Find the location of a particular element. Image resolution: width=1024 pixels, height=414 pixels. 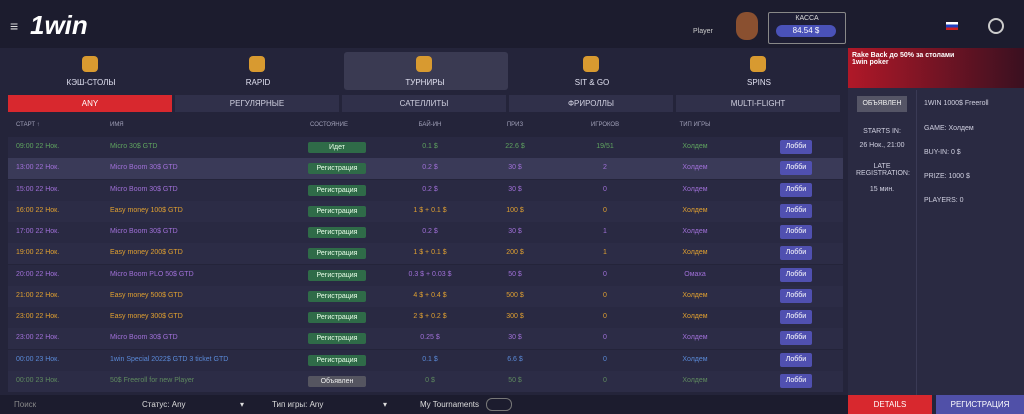

cell: 100 $ is located at coordinates (515, 210).